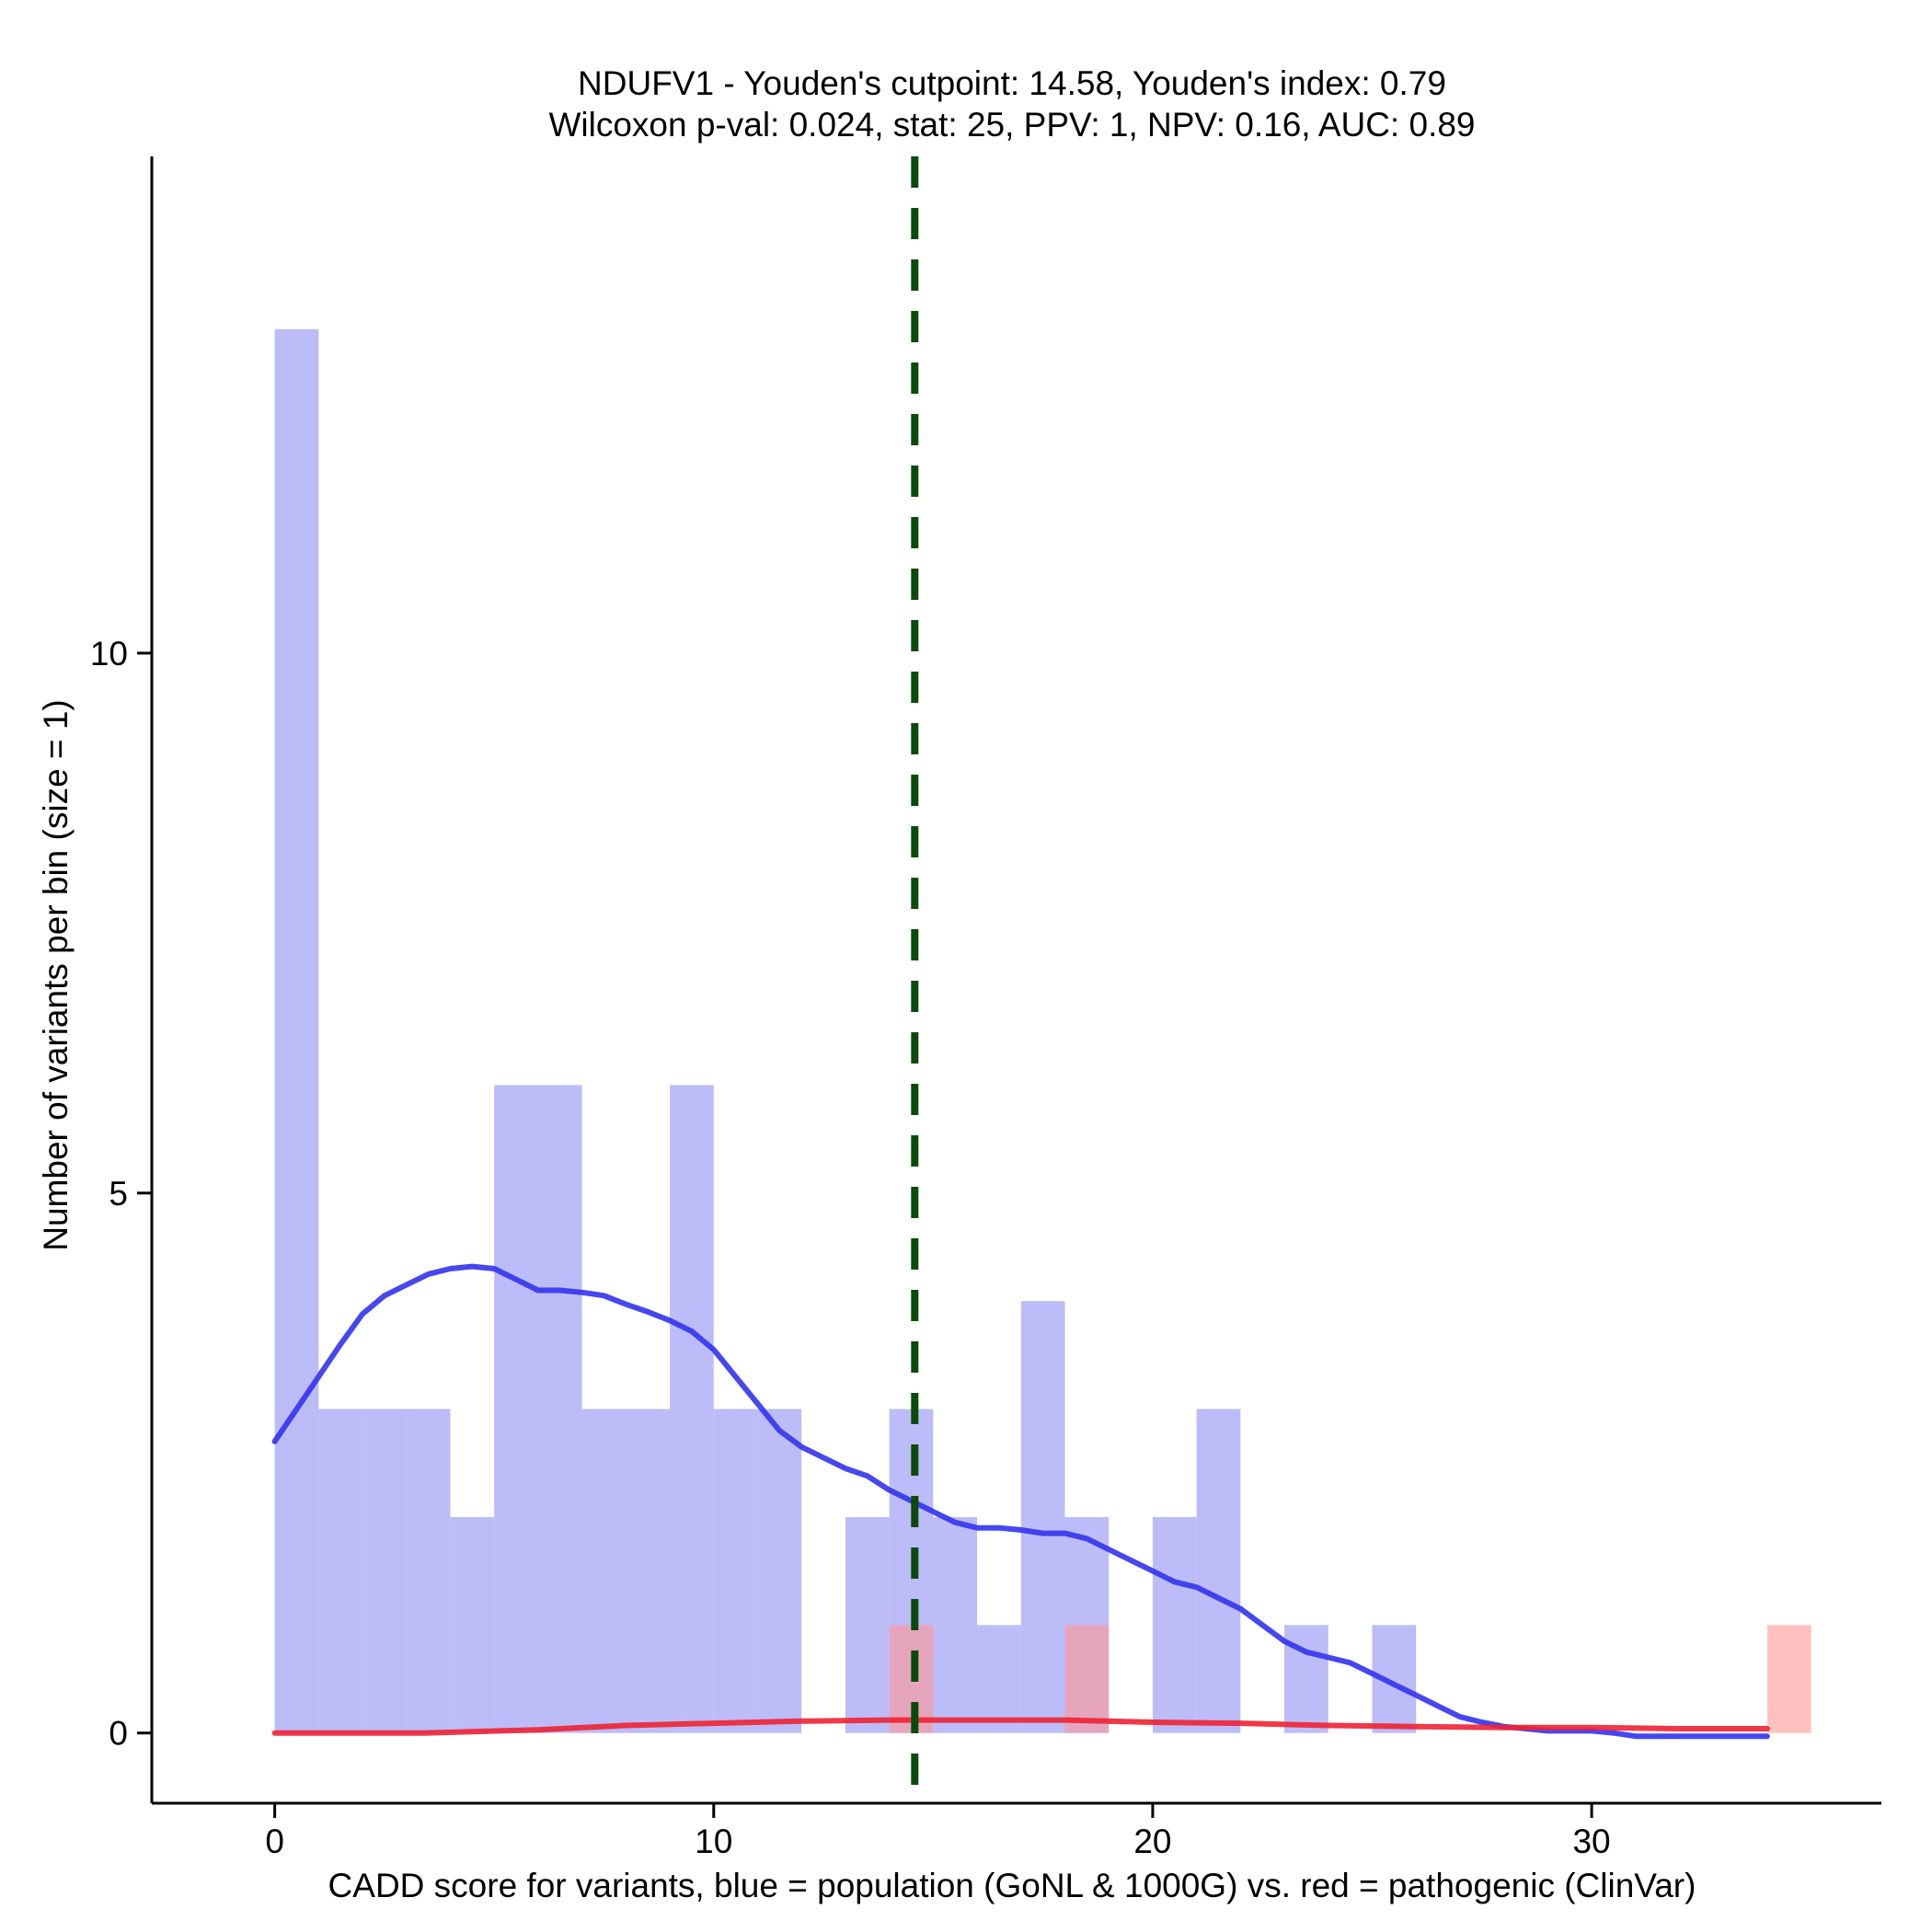  I want to click on y-tick-label: 10, so click(109, 654).